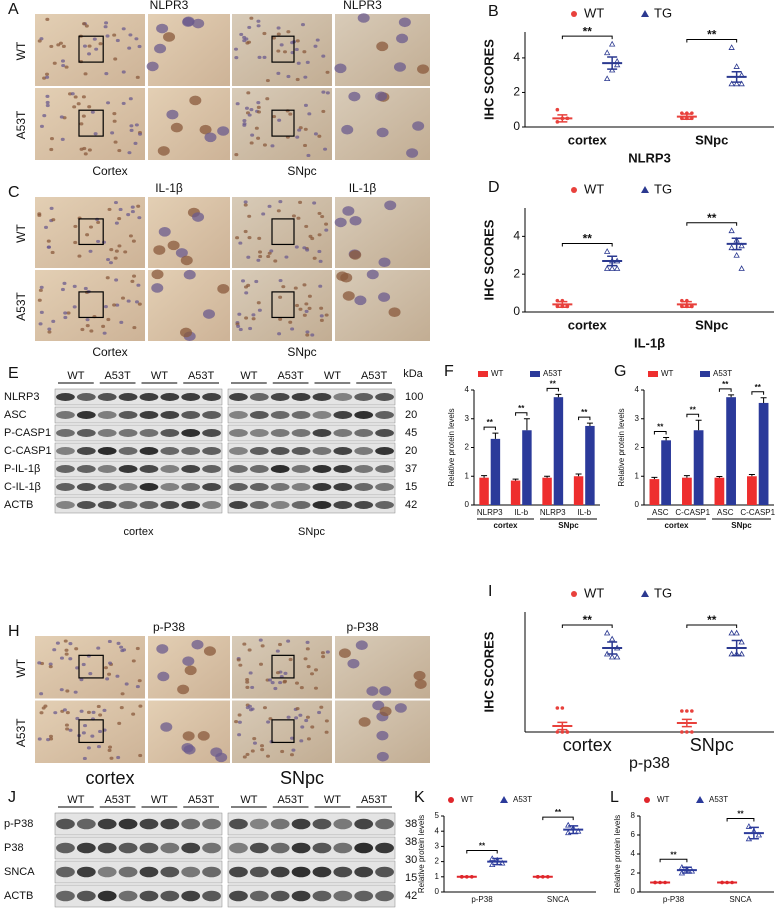 This screenshot has height=922, width=784. What do you see at coordinates (467, 475) in the screenshot?
I see `y-tick-label: 1` at bounding box center [467, 475].